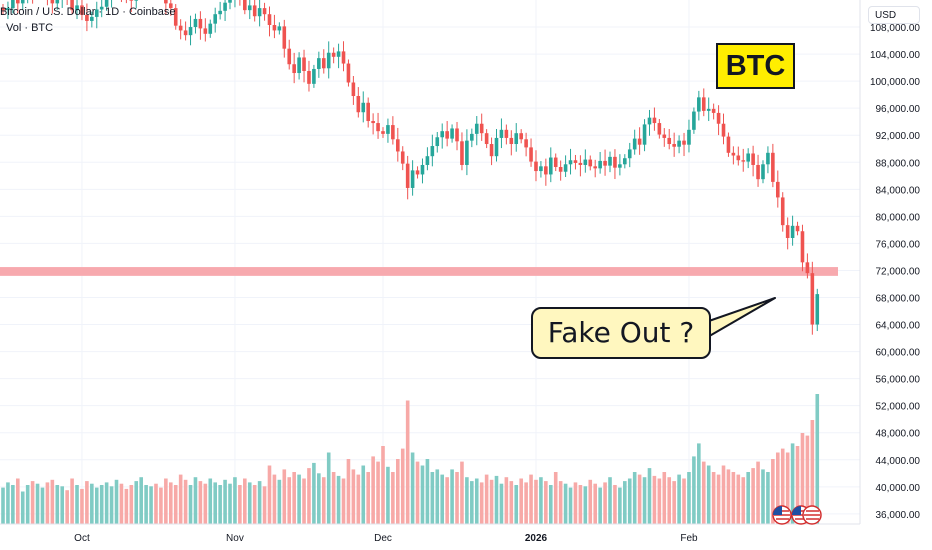 The height and width of the screenshot is (550, 932). I want to click on currency-selector: USD, so click(894, 15).